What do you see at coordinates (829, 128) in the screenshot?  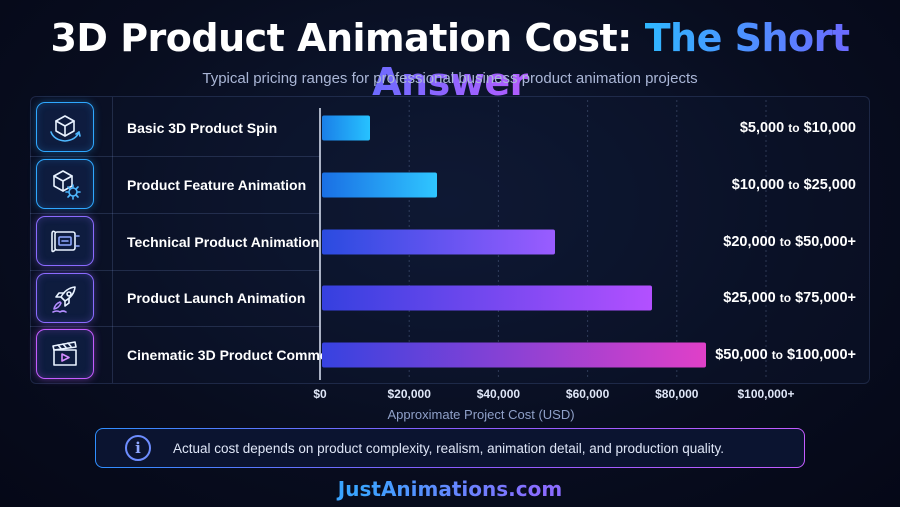 I see `range-high: $10,000` at bounding box center [829, 128].